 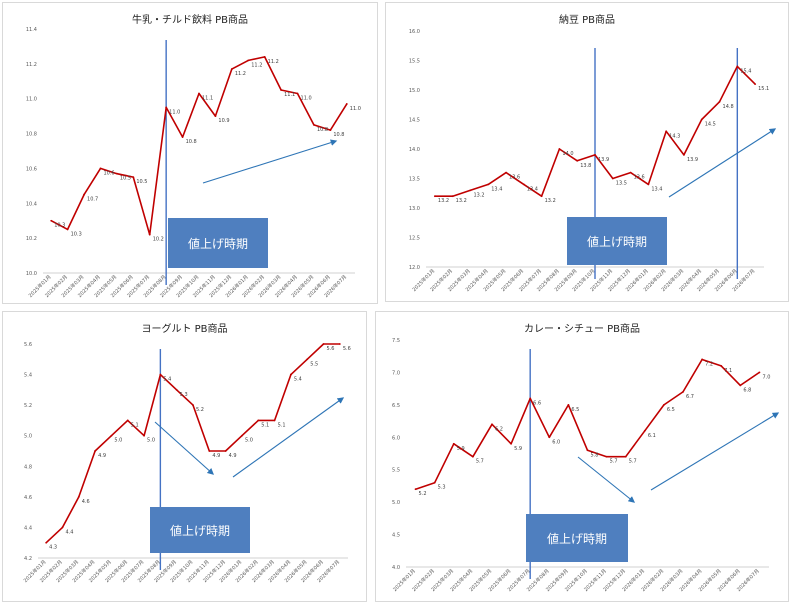 I want to click on y-tick-label: 11.0, so click(x=31, y=100).